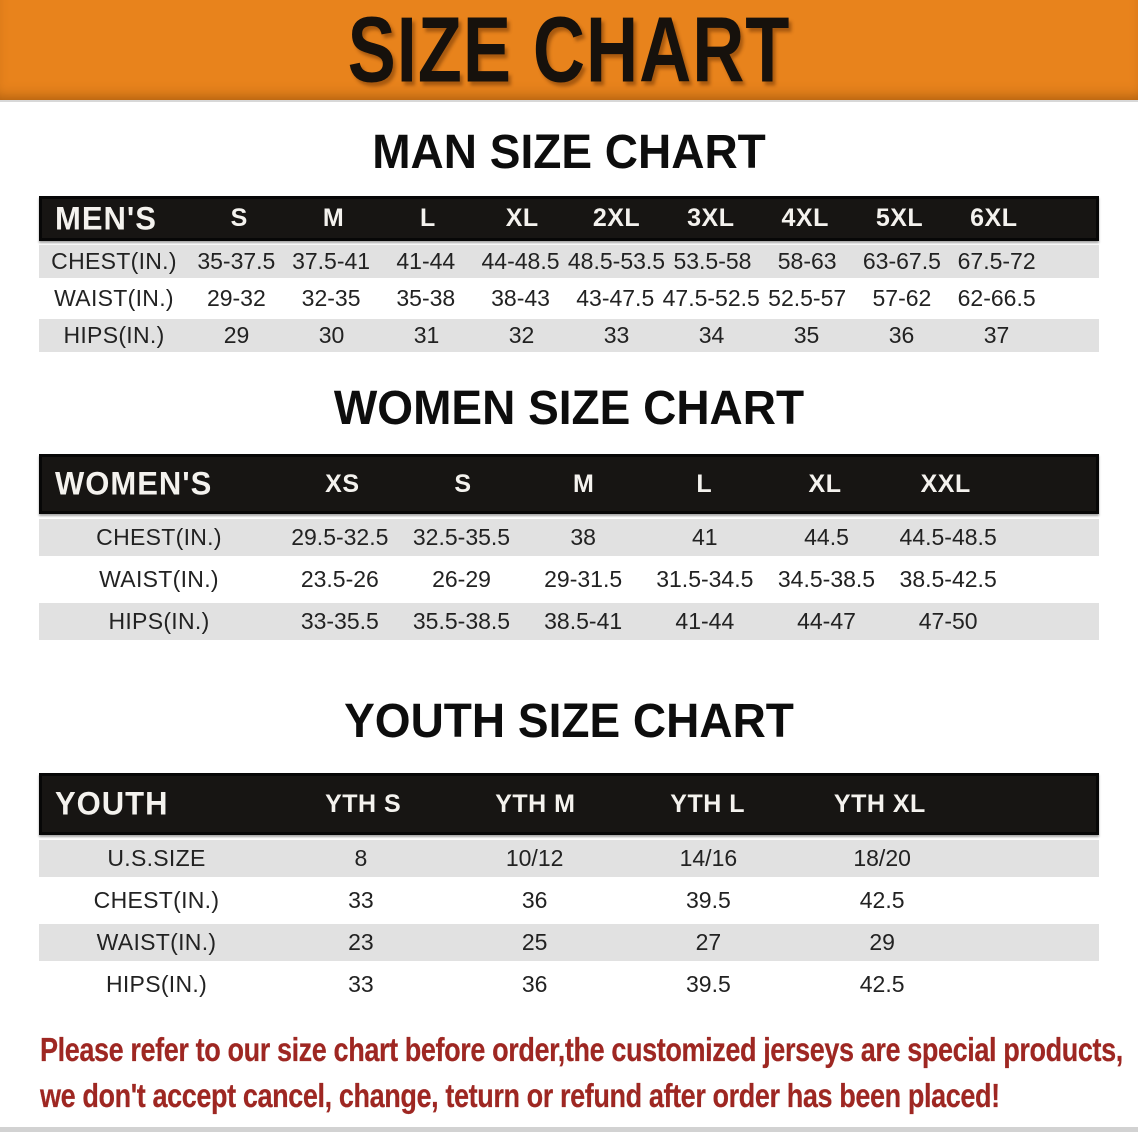  I want to click on womens-waist-in-xxl: 38.5-42.5, so click(948, 579).